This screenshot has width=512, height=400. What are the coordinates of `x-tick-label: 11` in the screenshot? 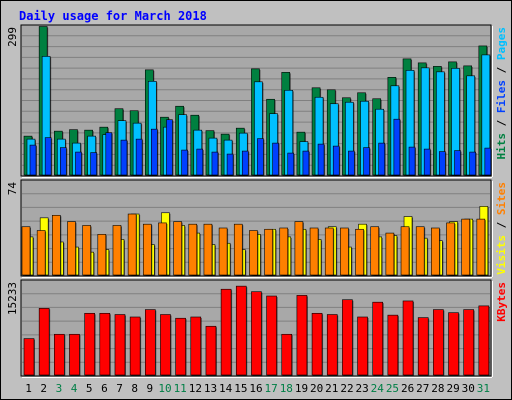 It's located at (180, 388).